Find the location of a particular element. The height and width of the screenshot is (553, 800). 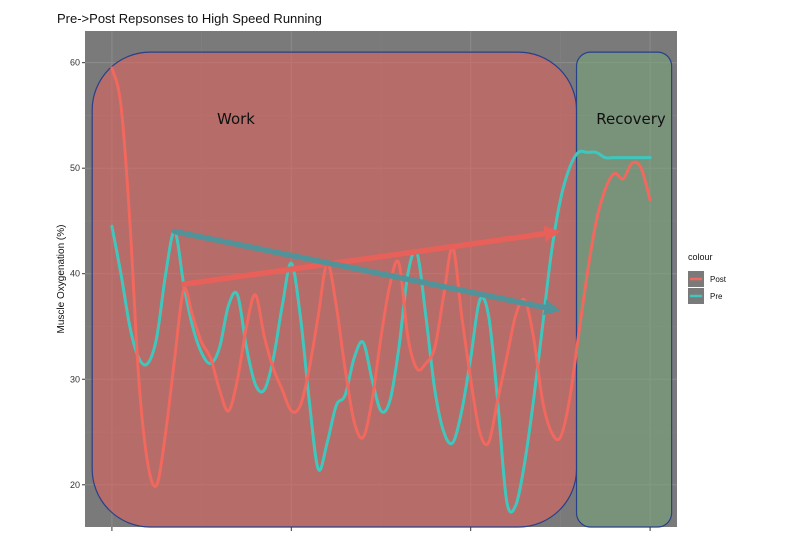

y-tick-label: 60 is located at coordinates (75, 63).